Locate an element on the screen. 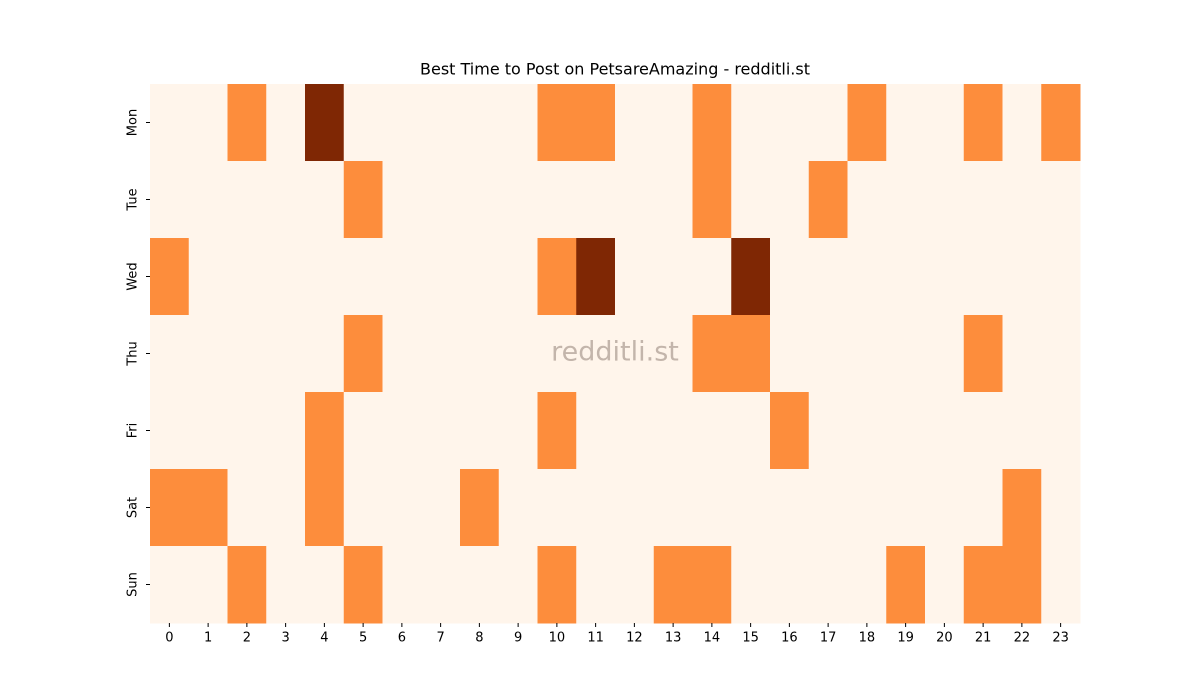 This screenshot has height=700, width=1200. x-tick-label: 22 is located at coordinates (1022, 638).